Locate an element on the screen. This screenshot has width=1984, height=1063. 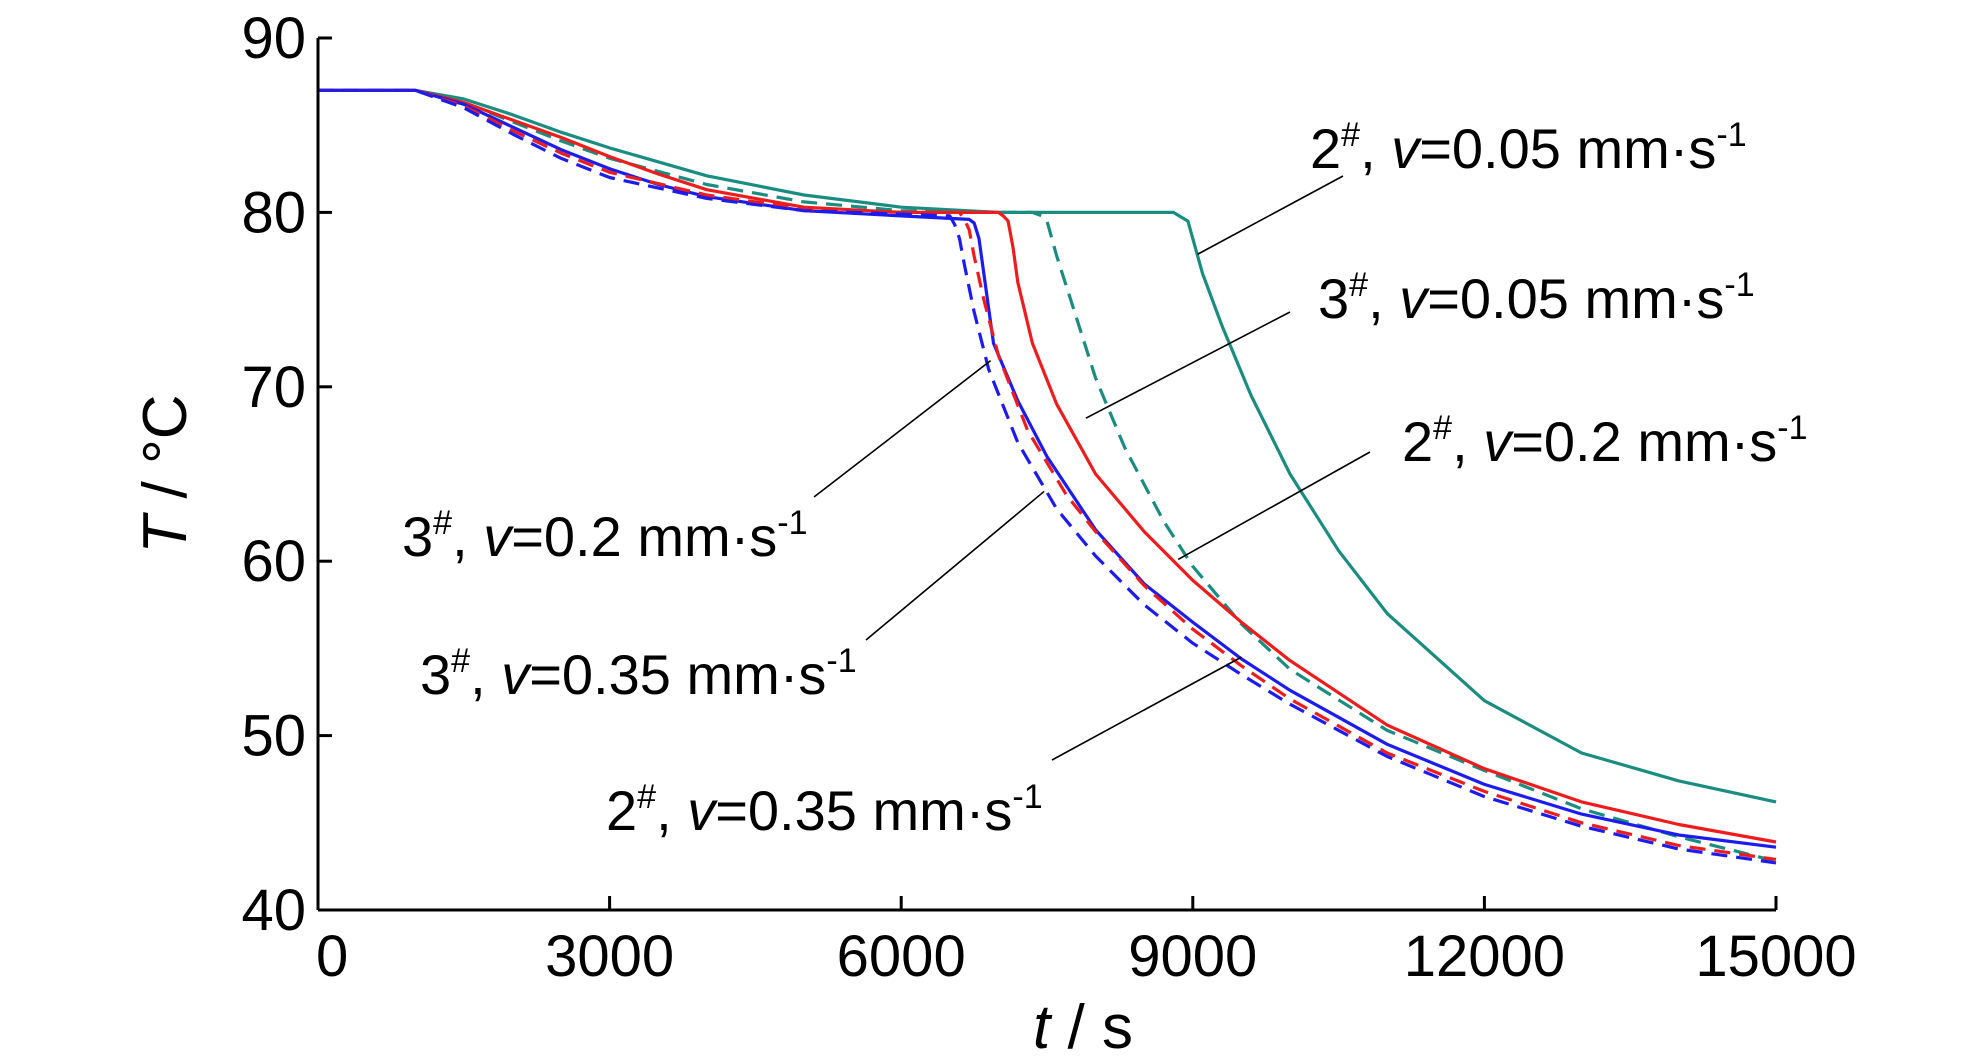
x-tick-label: 9000 is located at coordinates (1192, 956).